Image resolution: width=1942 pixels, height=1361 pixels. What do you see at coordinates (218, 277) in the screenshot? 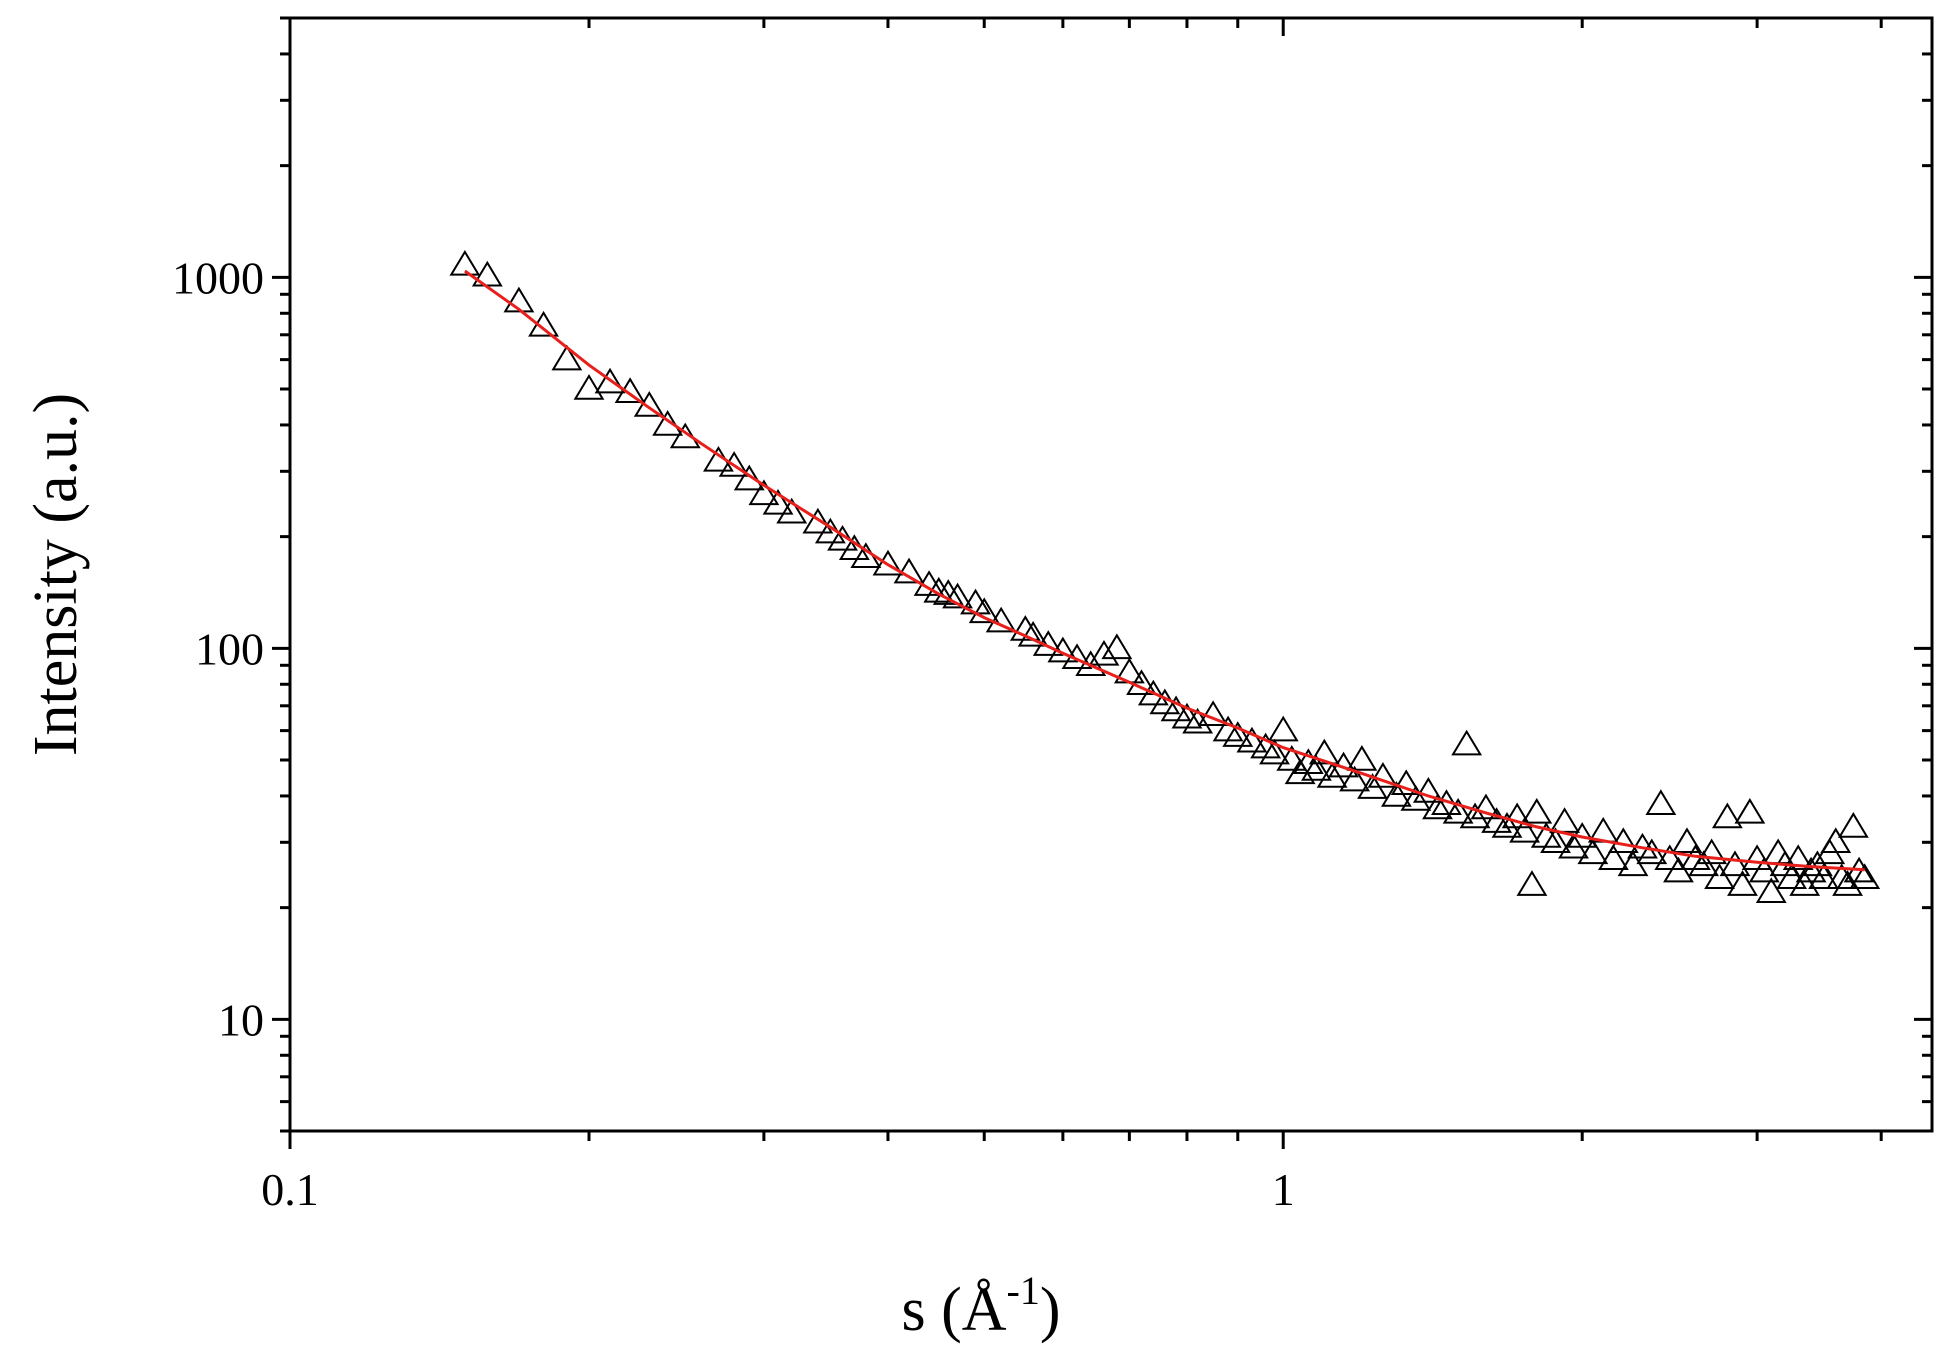
I see `y-tick-label: 1000` at bounding box center [218, 277].